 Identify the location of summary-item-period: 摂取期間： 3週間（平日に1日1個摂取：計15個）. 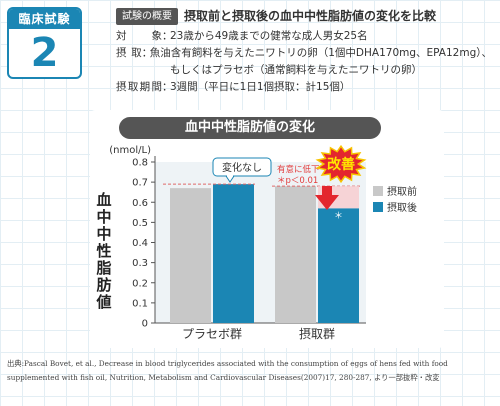
(304, 87).